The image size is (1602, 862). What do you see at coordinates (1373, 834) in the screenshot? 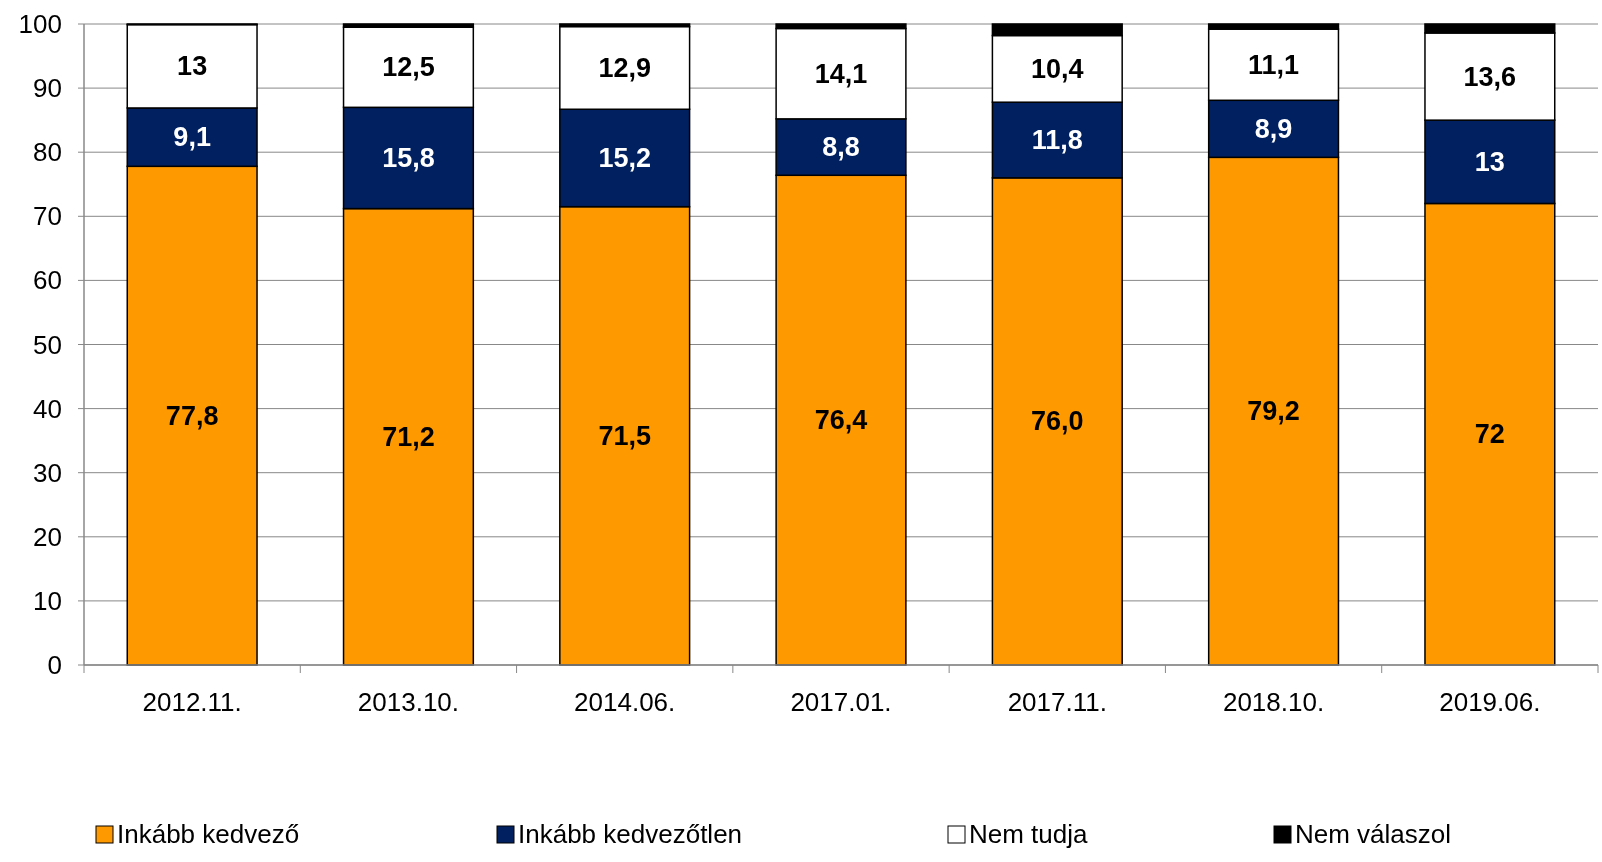
I see `legend-label: Nem válaszol` at bounding box center [1373, 834].